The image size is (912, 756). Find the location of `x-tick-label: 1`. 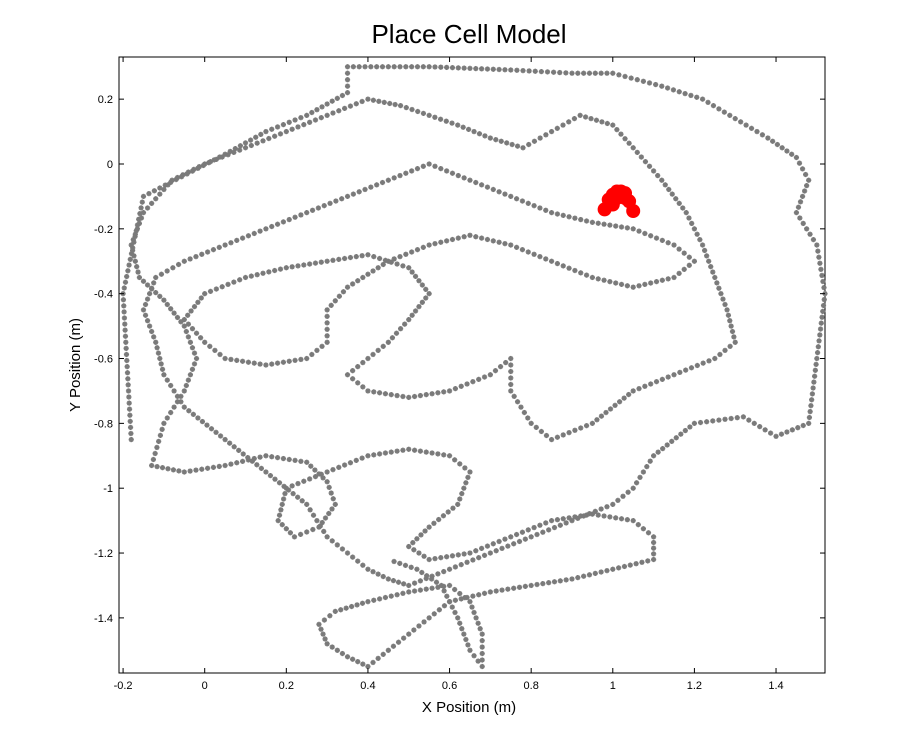

x-tick-label: 1 is located at coordinates (613, 686).